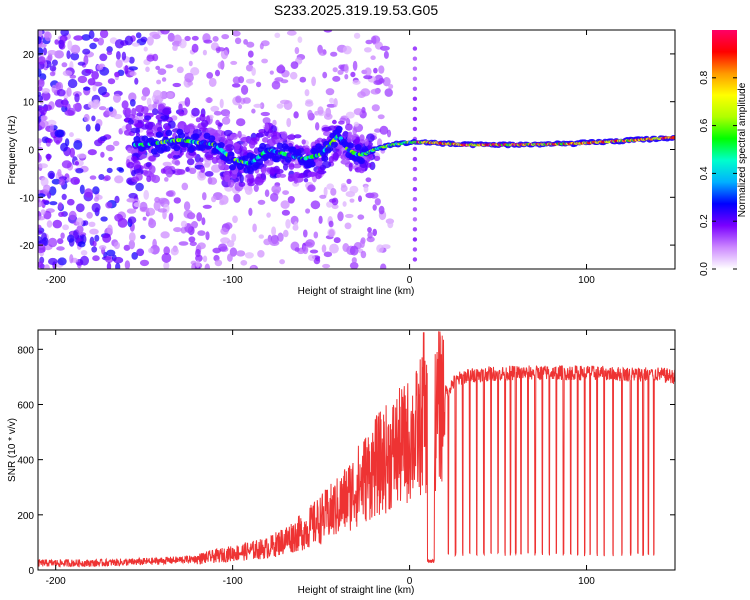 This screenshot has width=750, height=600. I want to click on colorbar-tick-label: 0.6, so click(704, 125).